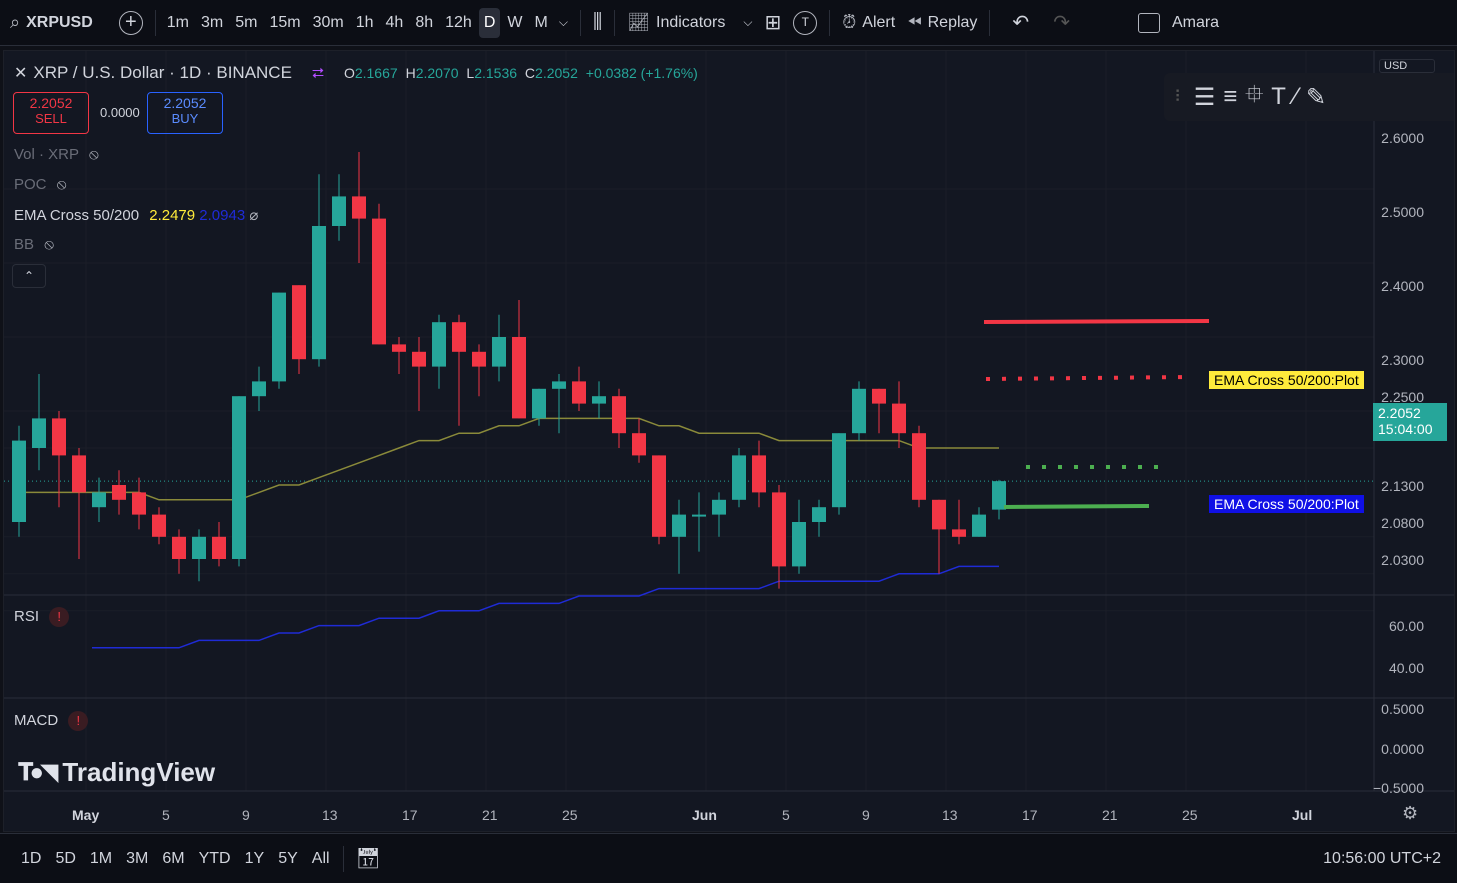 The width and height of the screenshot is (1457, 883). What do you see at coordinates (458, 22) in the screenshot?
I see `interval-12h: 12h` at bounding box center [458, 22].